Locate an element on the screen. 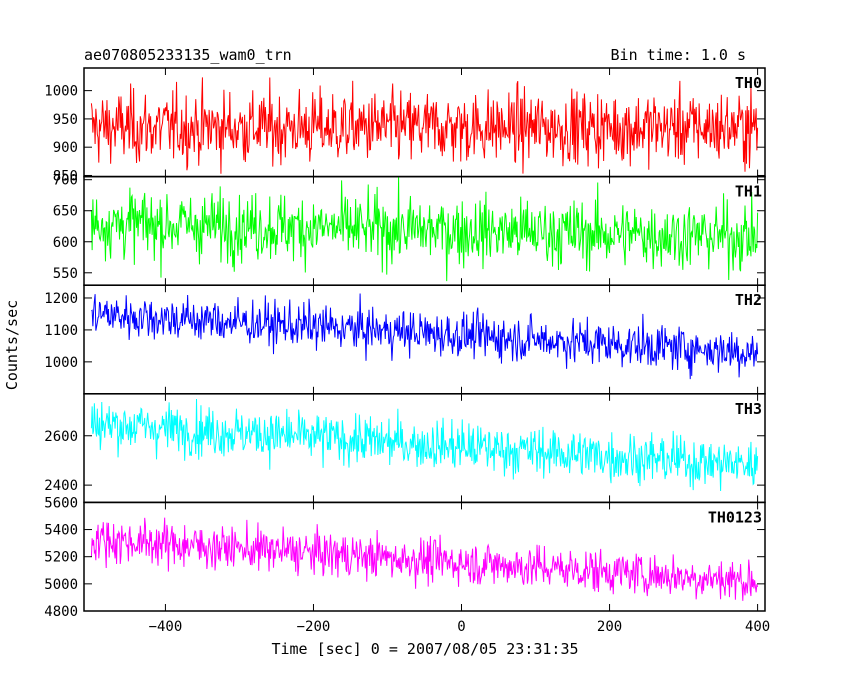  y-tick-label: 600 is located at coordinates (65, 243).